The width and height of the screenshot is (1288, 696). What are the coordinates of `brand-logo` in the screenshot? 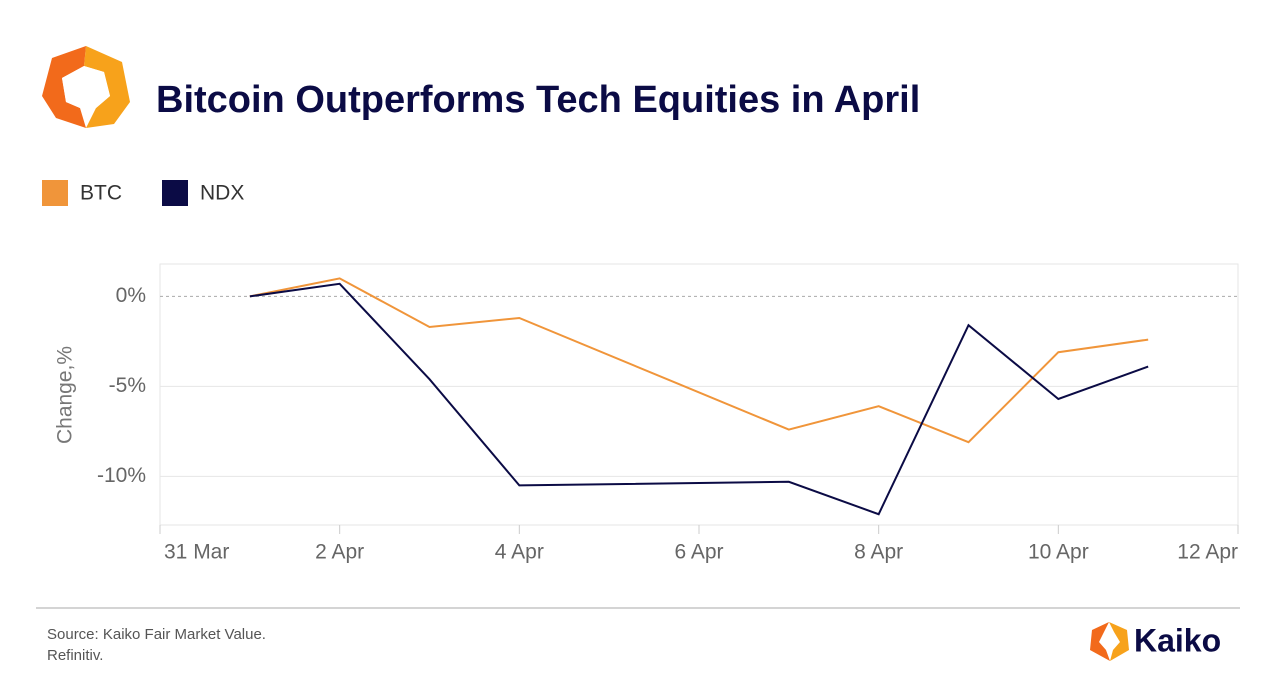 It's located at (1109, 641).